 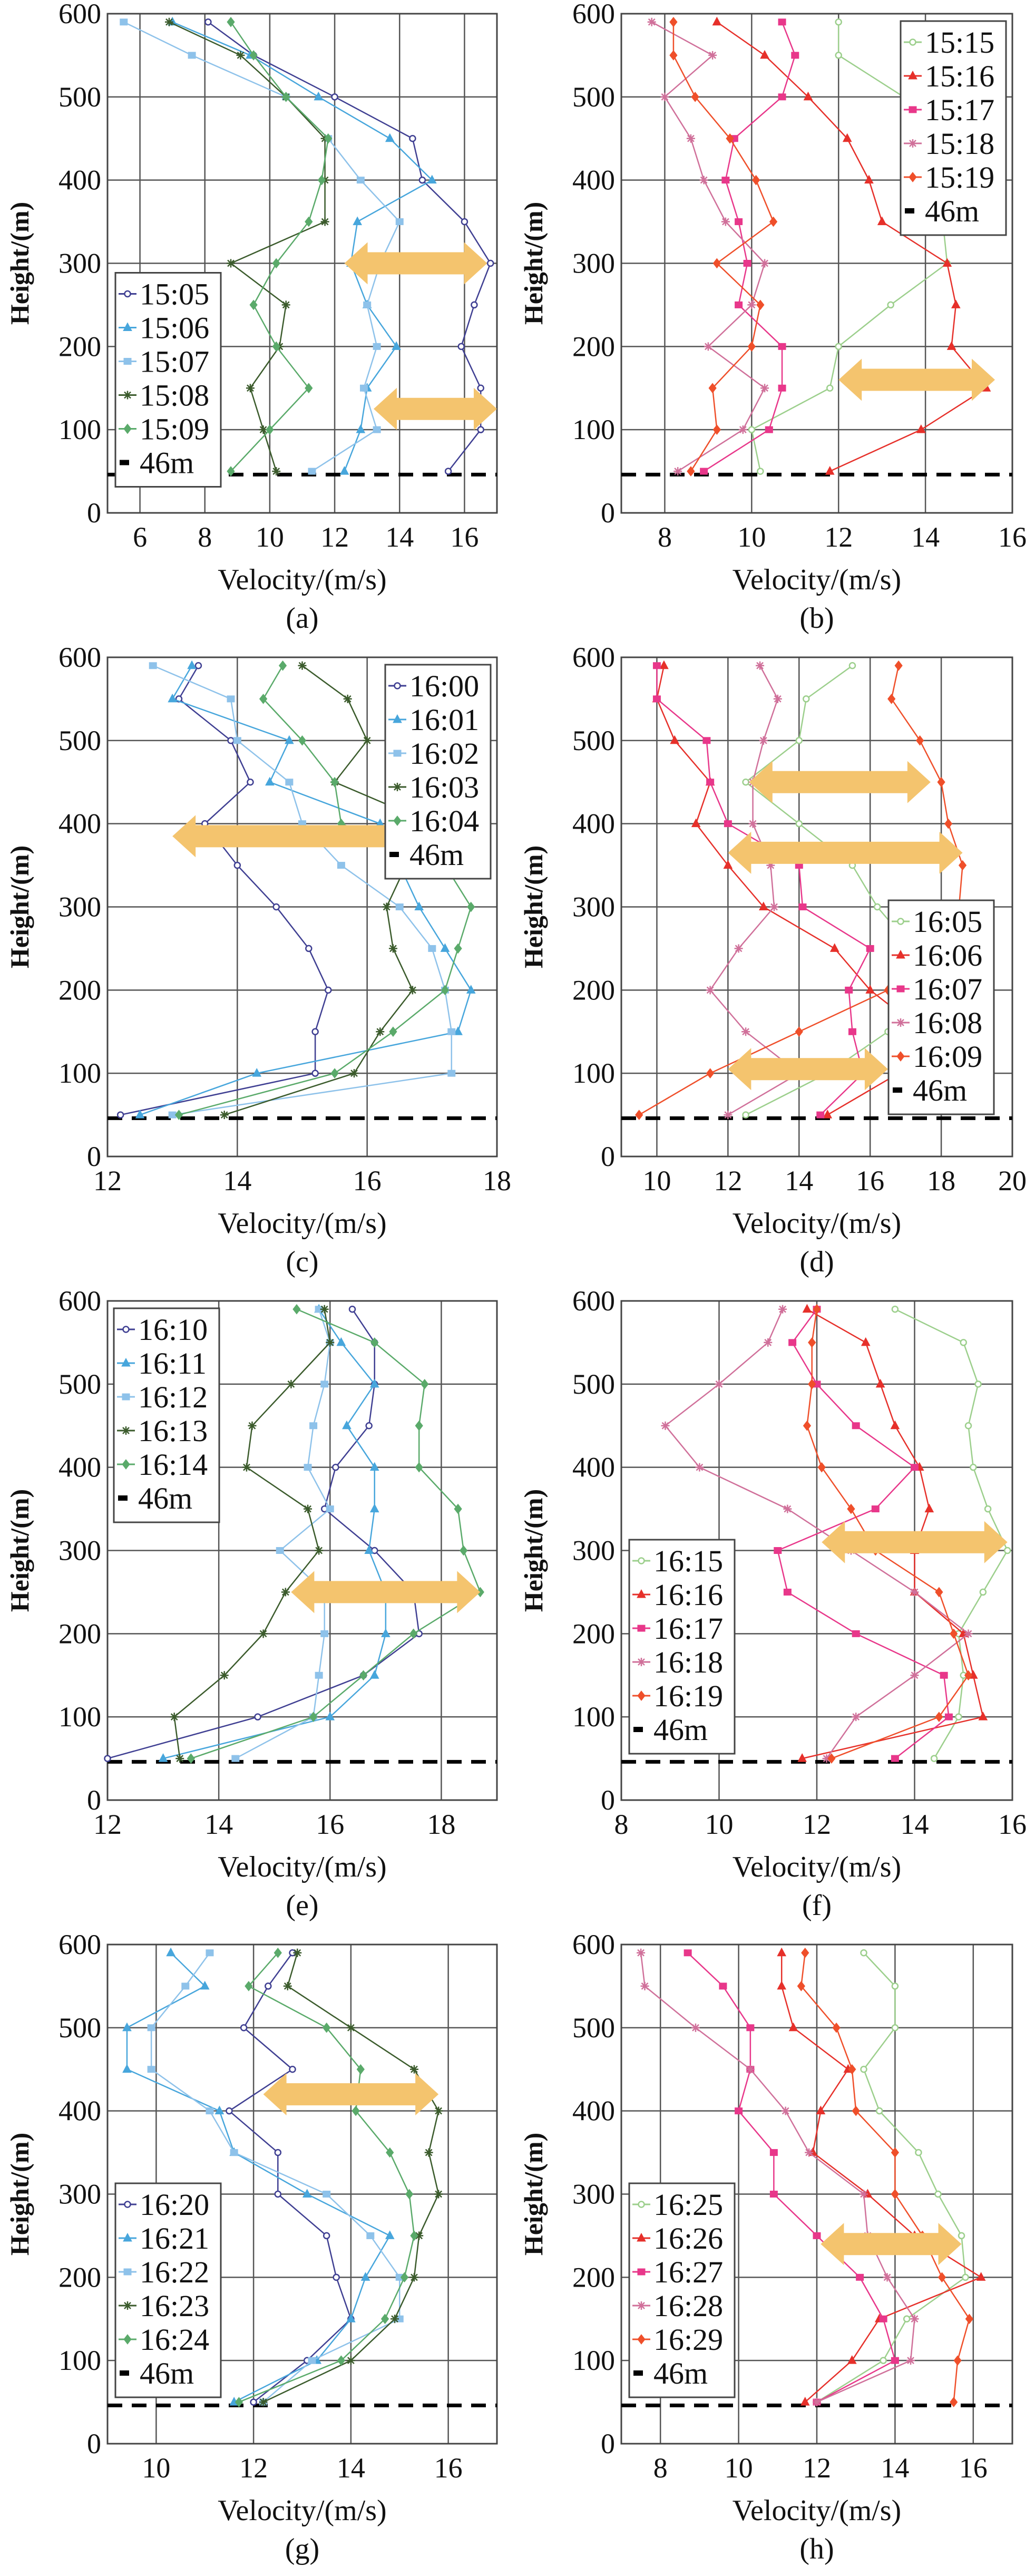 What do you see at coordinates (367, 1181) in the screenshot?
I see `x-tick-label: 16` at bounding box center [367, 1181].